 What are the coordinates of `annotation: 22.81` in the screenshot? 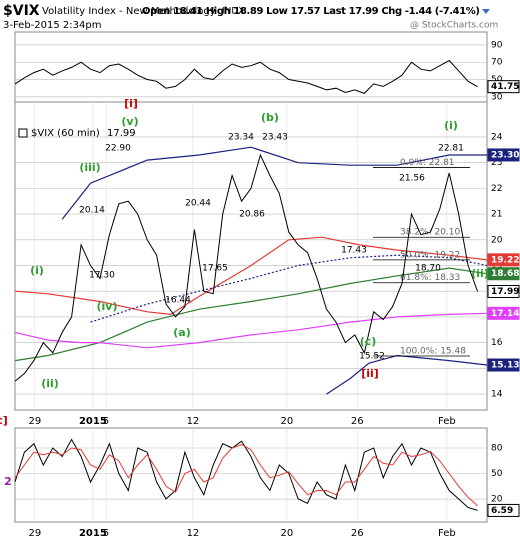 It's located at (451, 149).